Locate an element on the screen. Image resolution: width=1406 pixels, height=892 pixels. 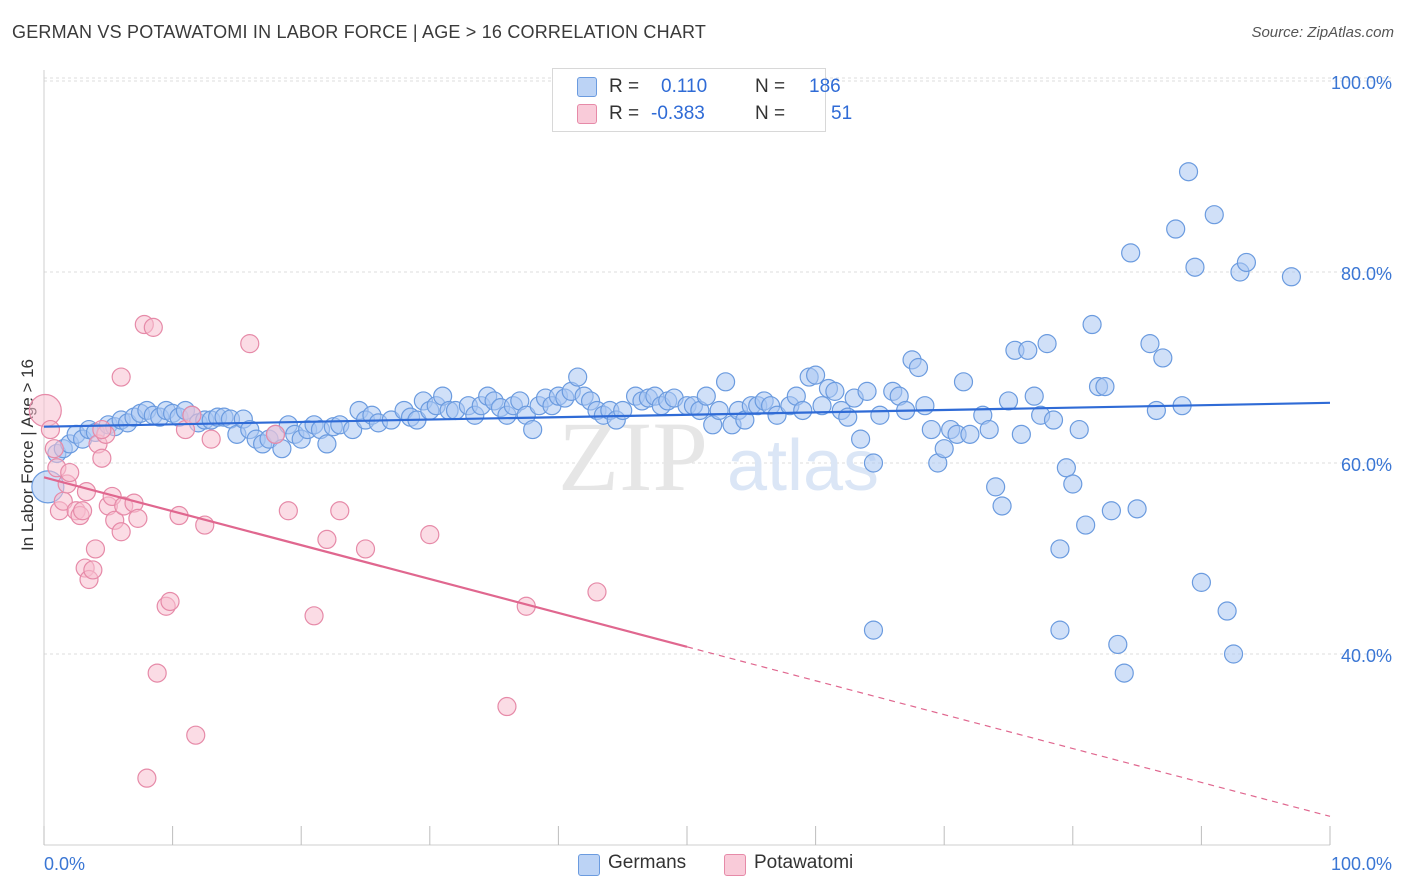
potawatomi-r-value: -0.383 is located at coordinates (678, 113).